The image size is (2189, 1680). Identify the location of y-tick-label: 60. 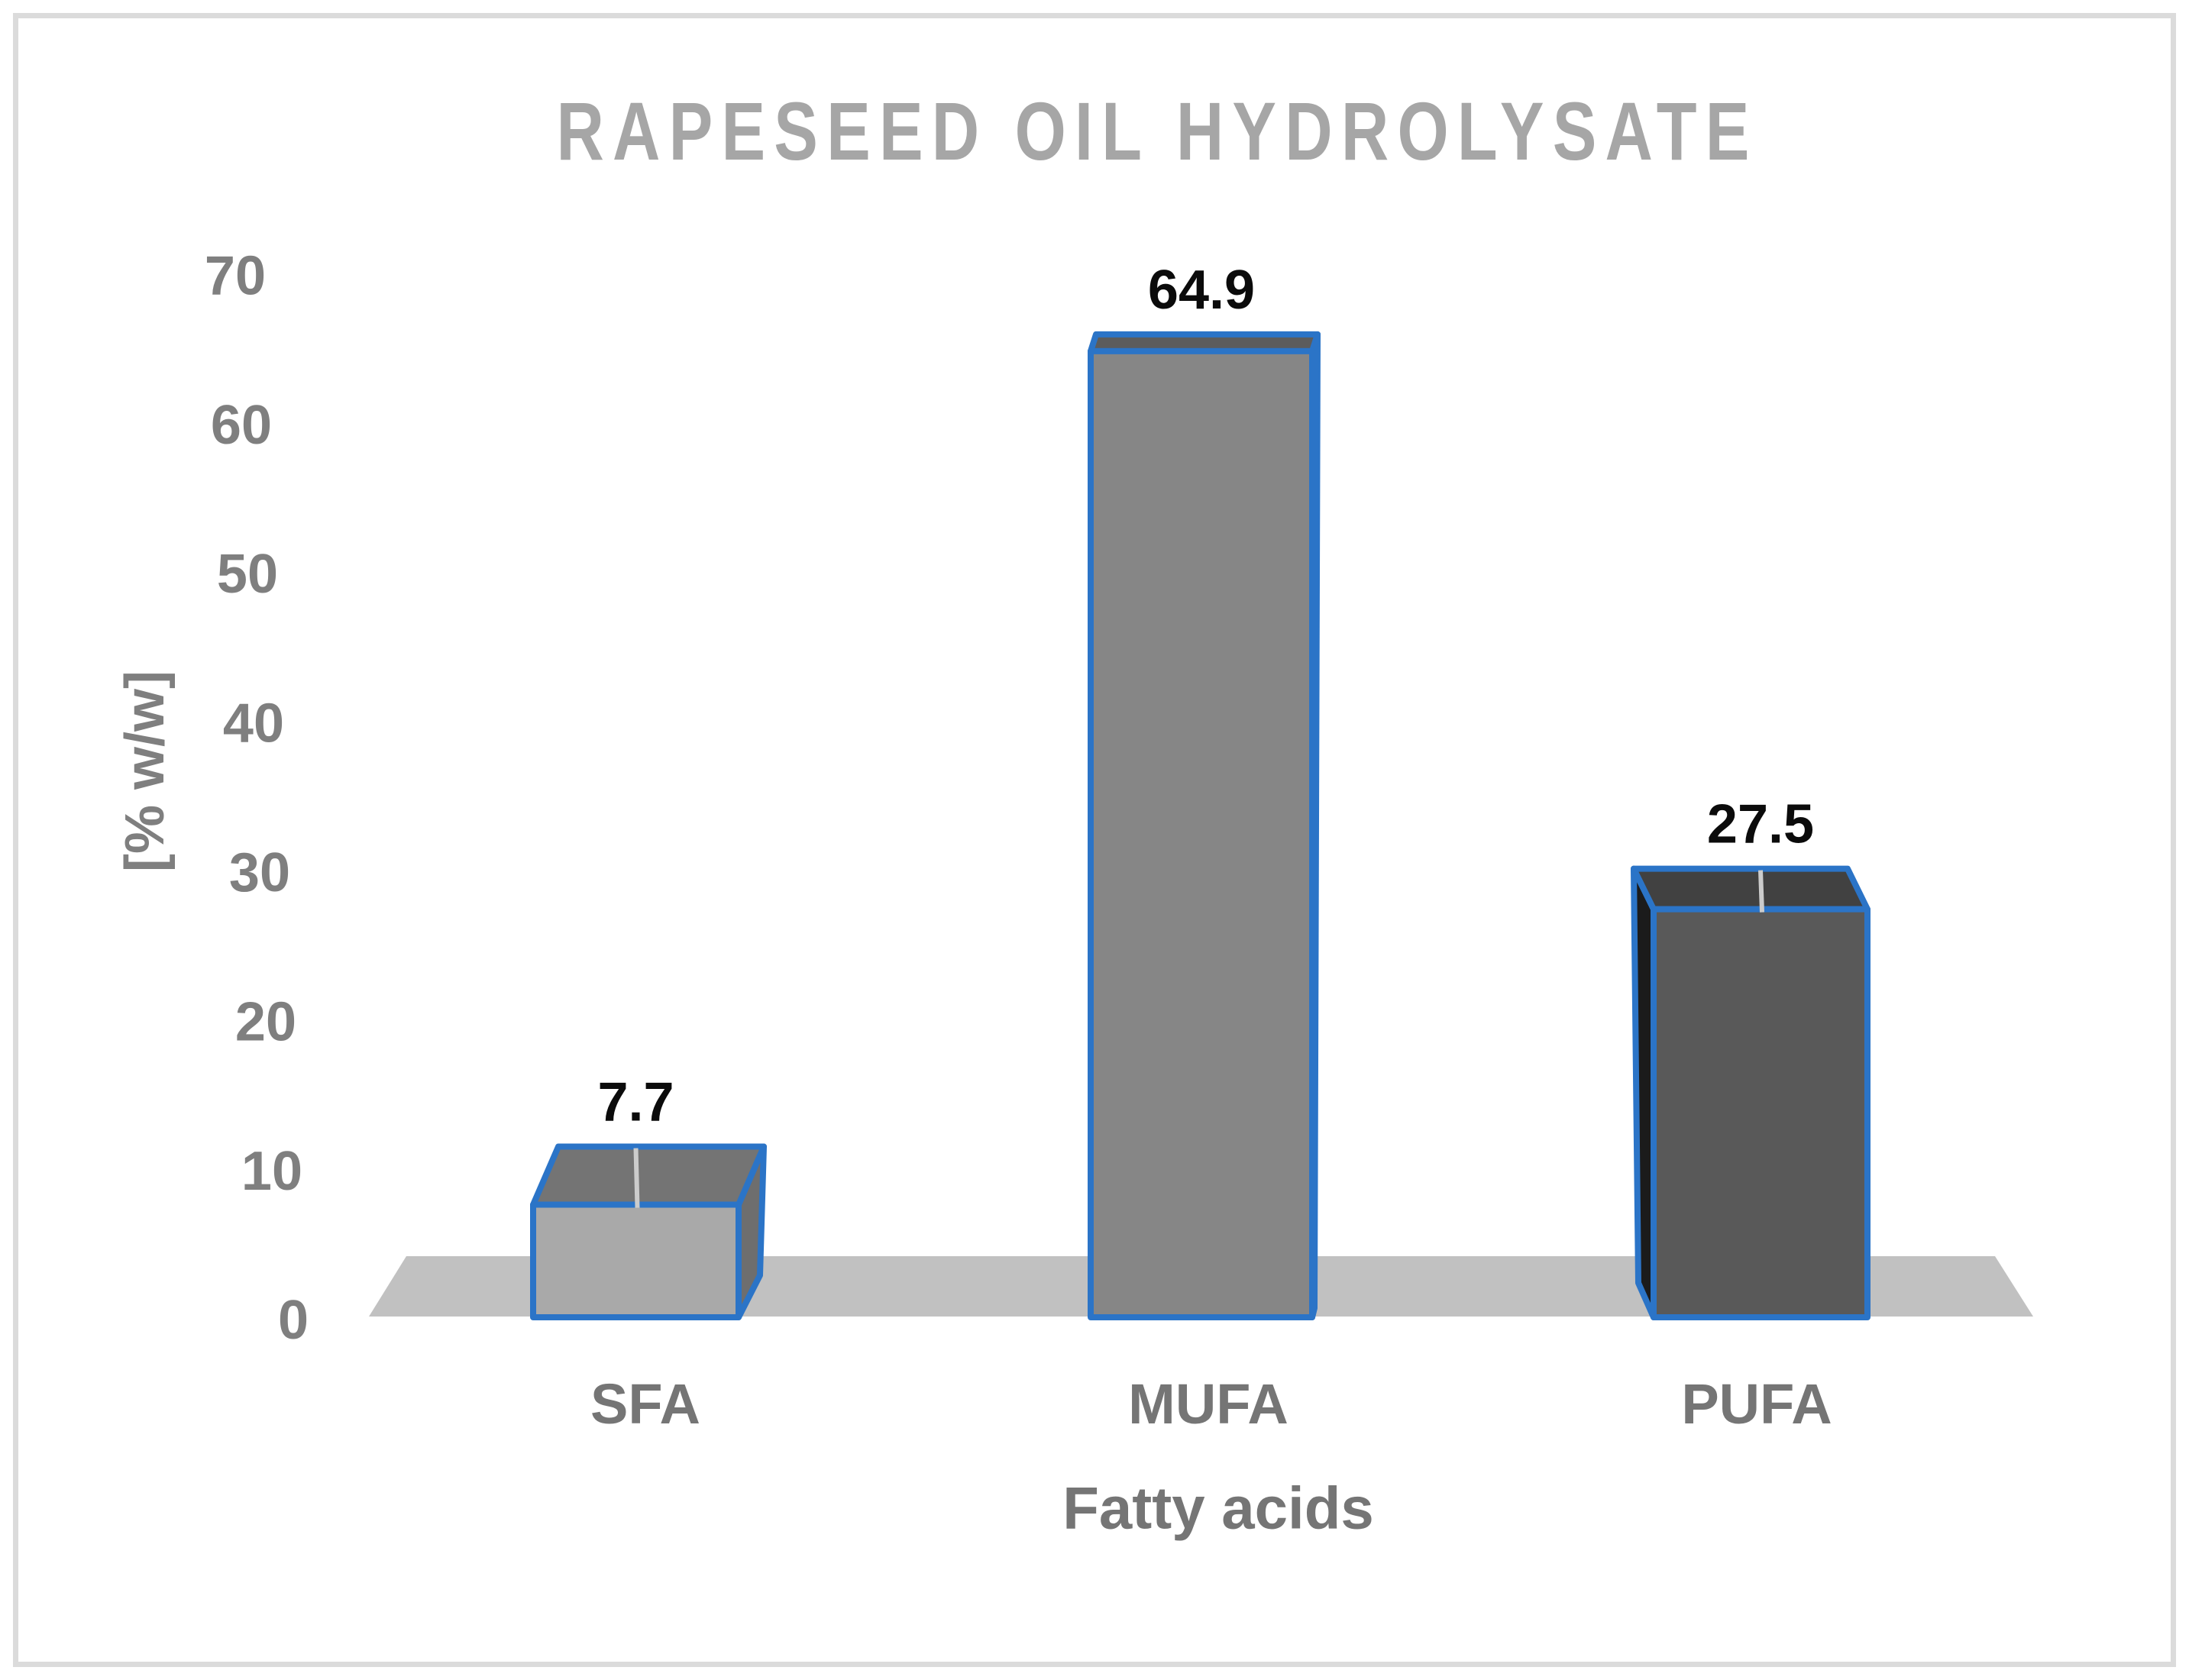
(241, 425).